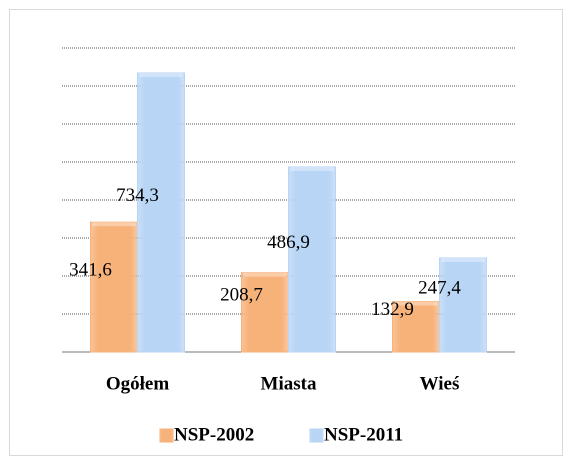  I want to click on x-tick-label: Wieś, so click(440, 383).